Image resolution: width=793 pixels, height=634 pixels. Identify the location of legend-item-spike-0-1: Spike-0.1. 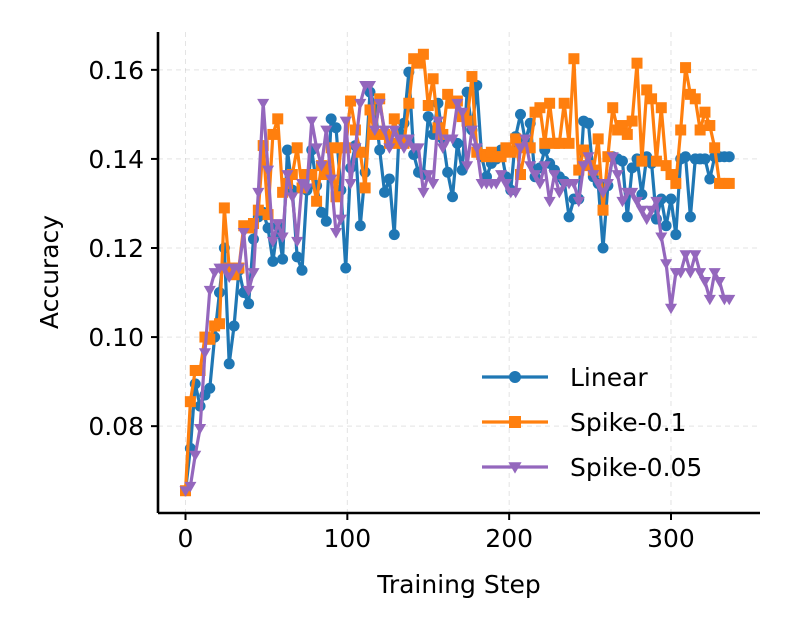
(584, 422).